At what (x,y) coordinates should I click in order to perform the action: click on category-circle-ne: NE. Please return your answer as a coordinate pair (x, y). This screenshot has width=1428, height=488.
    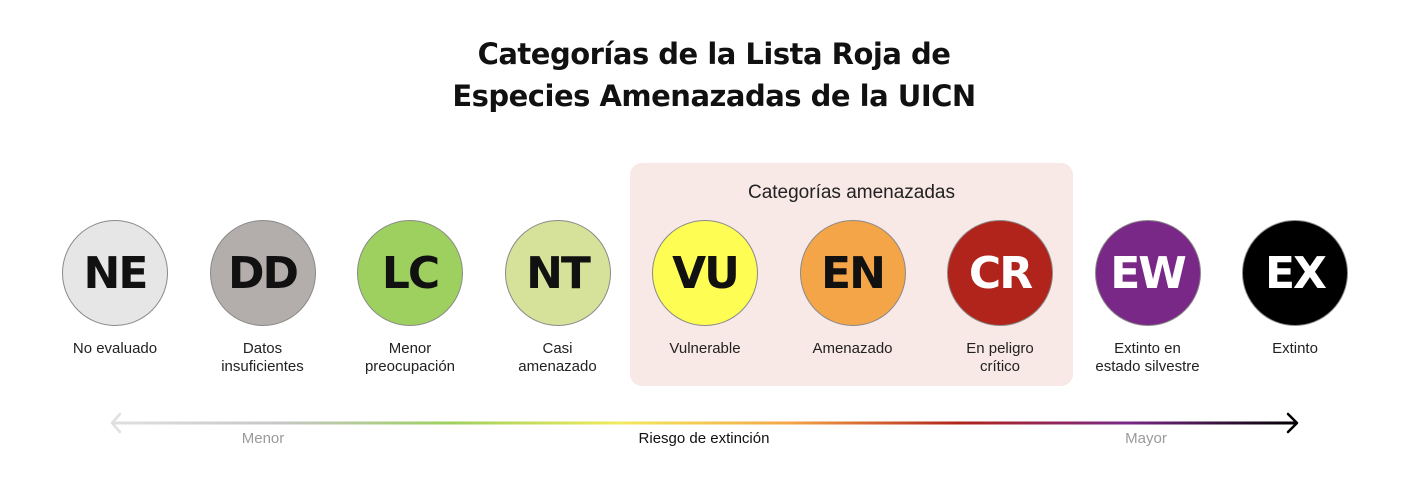
    Looking at the image, I should click on (115, 273).